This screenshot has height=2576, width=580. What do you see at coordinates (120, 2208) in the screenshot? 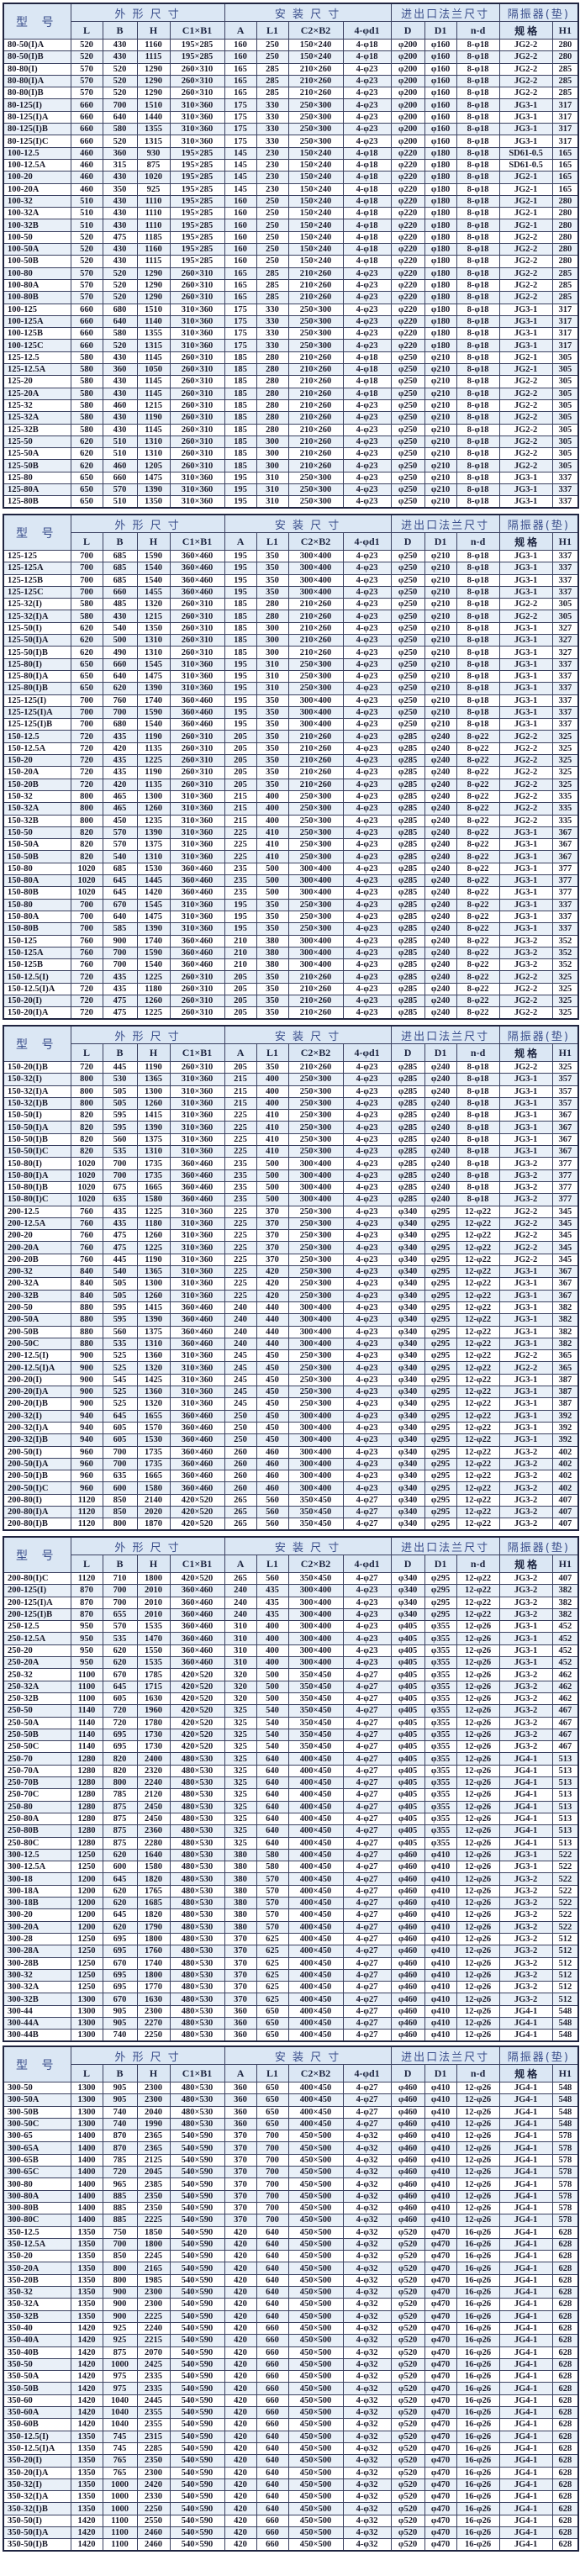
I see `cell-b: 885` at bounding box center [120, 2208].